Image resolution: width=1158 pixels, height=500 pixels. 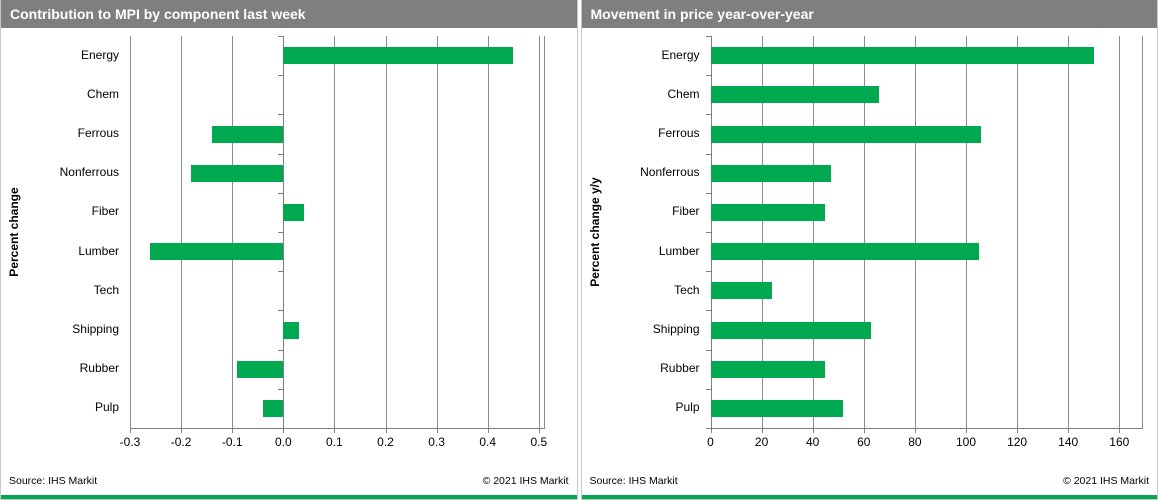 I want to click on x-tick-label: -0.1, so click(x=232, y=442).